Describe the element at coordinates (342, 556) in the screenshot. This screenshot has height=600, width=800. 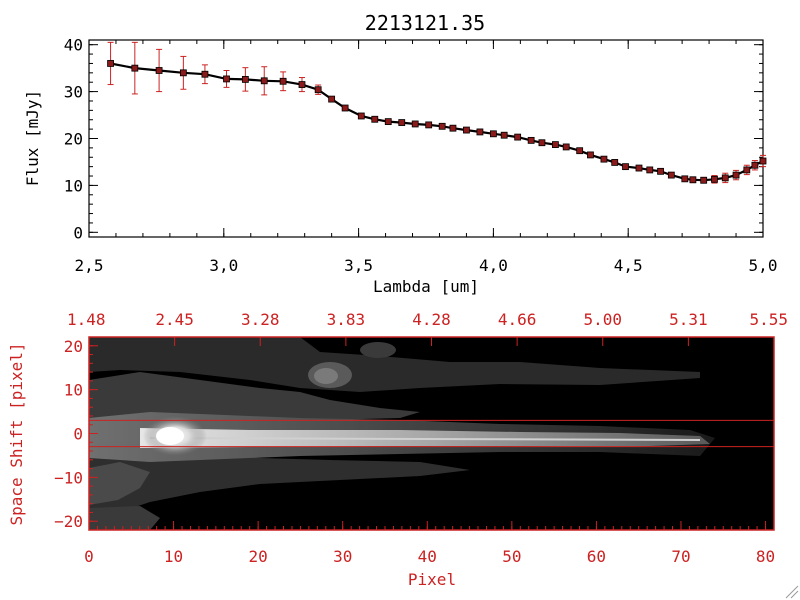
I see `image-x-tick-label: 30` at that location.